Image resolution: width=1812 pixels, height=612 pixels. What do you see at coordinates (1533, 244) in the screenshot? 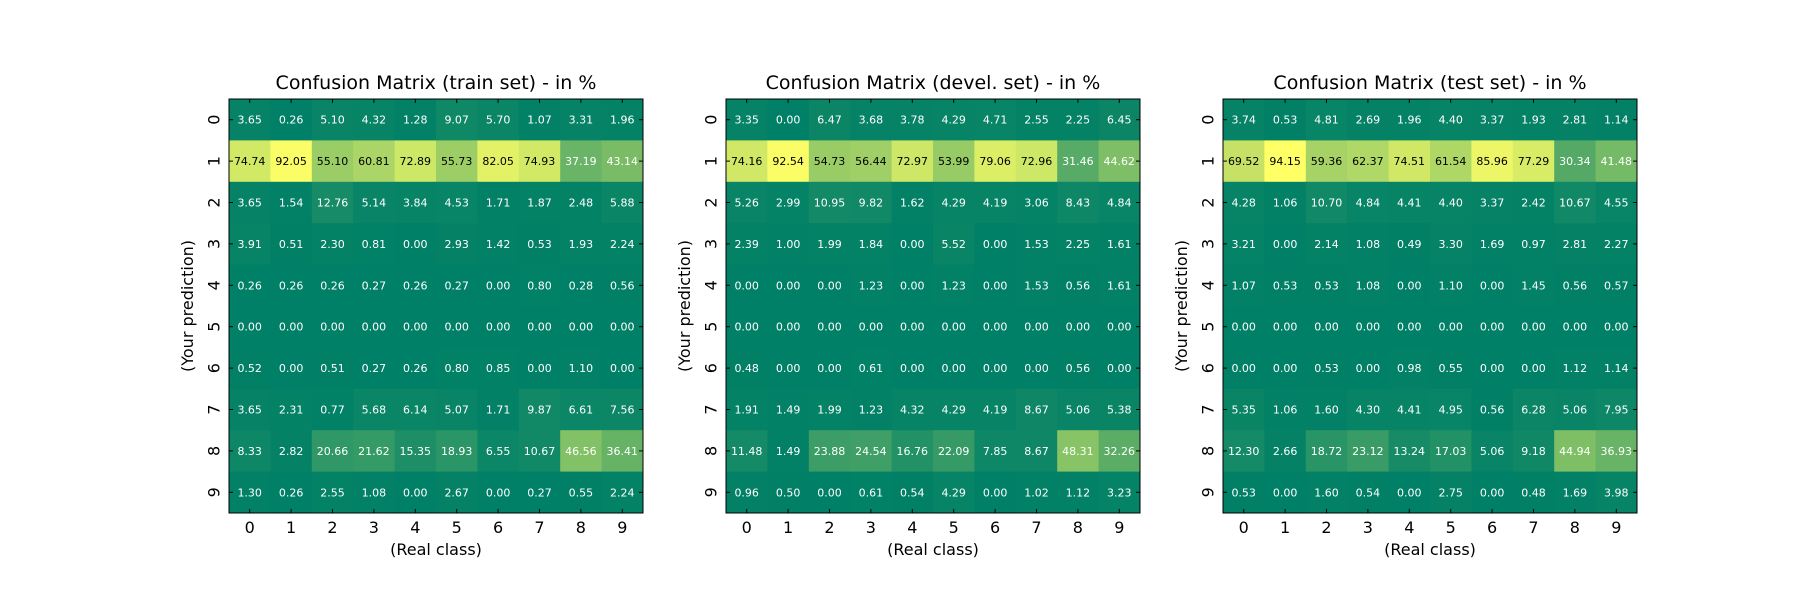
I see `cell-label: 0.97` at bounding box center [1533, 244].